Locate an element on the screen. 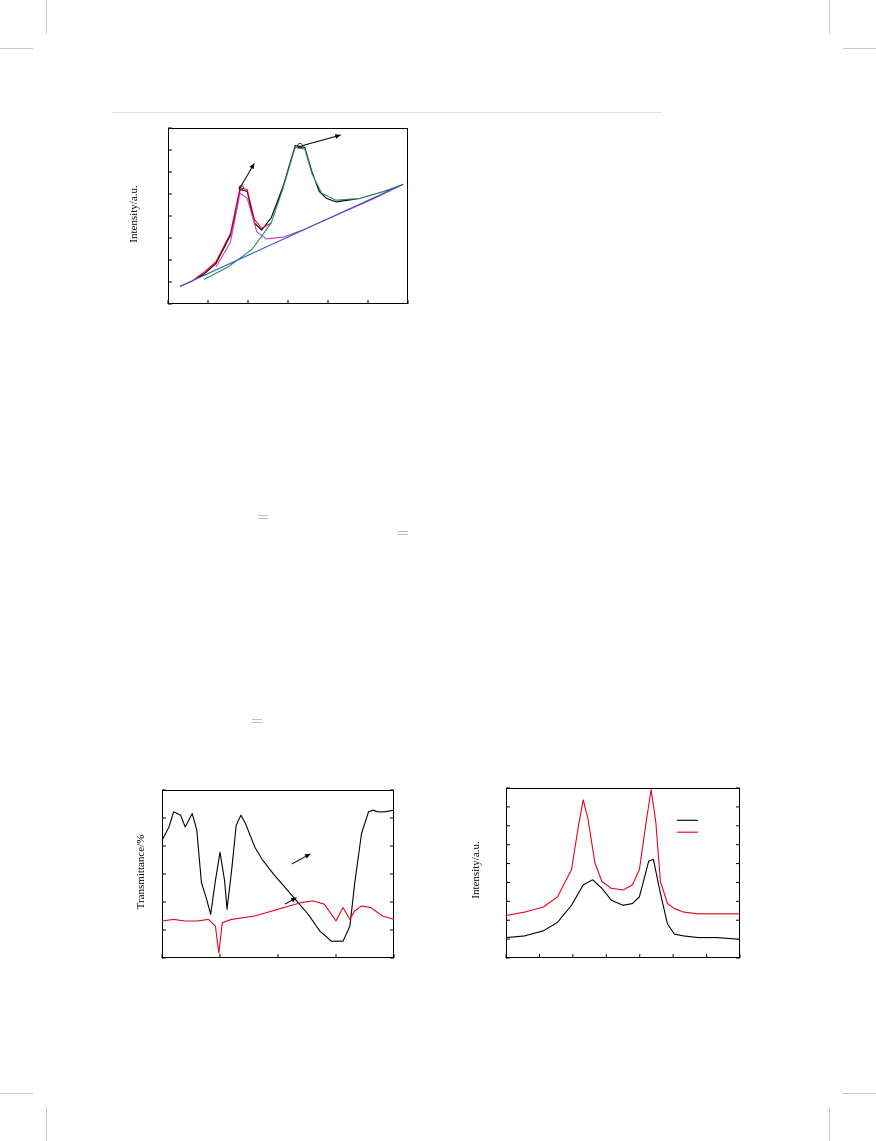 The width and height of the screenshot is (876, 1141). peak-1-marker is located at coordinates (241, 188).